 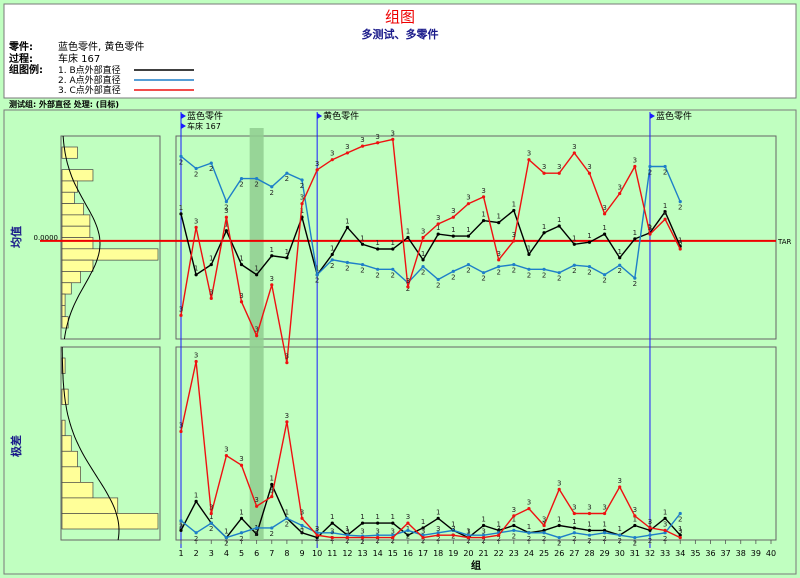 What do you see at coordinates (559, 520) in the screenshot?
I see `range-chart-point-label-1-26: 1` at bounding box center [559, 520].